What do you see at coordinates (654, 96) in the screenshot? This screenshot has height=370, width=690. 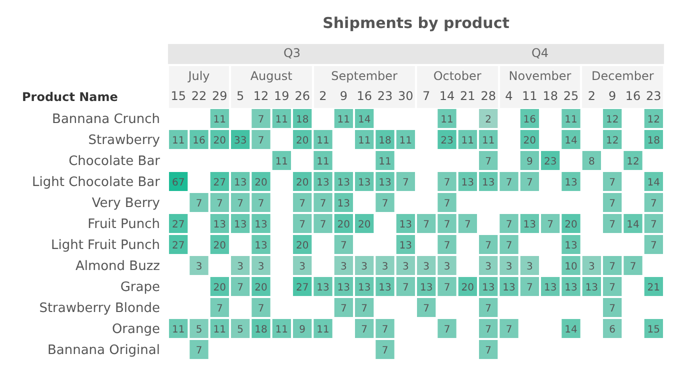 I see `x-tick-label: 23` at bounding box center [654, 96].